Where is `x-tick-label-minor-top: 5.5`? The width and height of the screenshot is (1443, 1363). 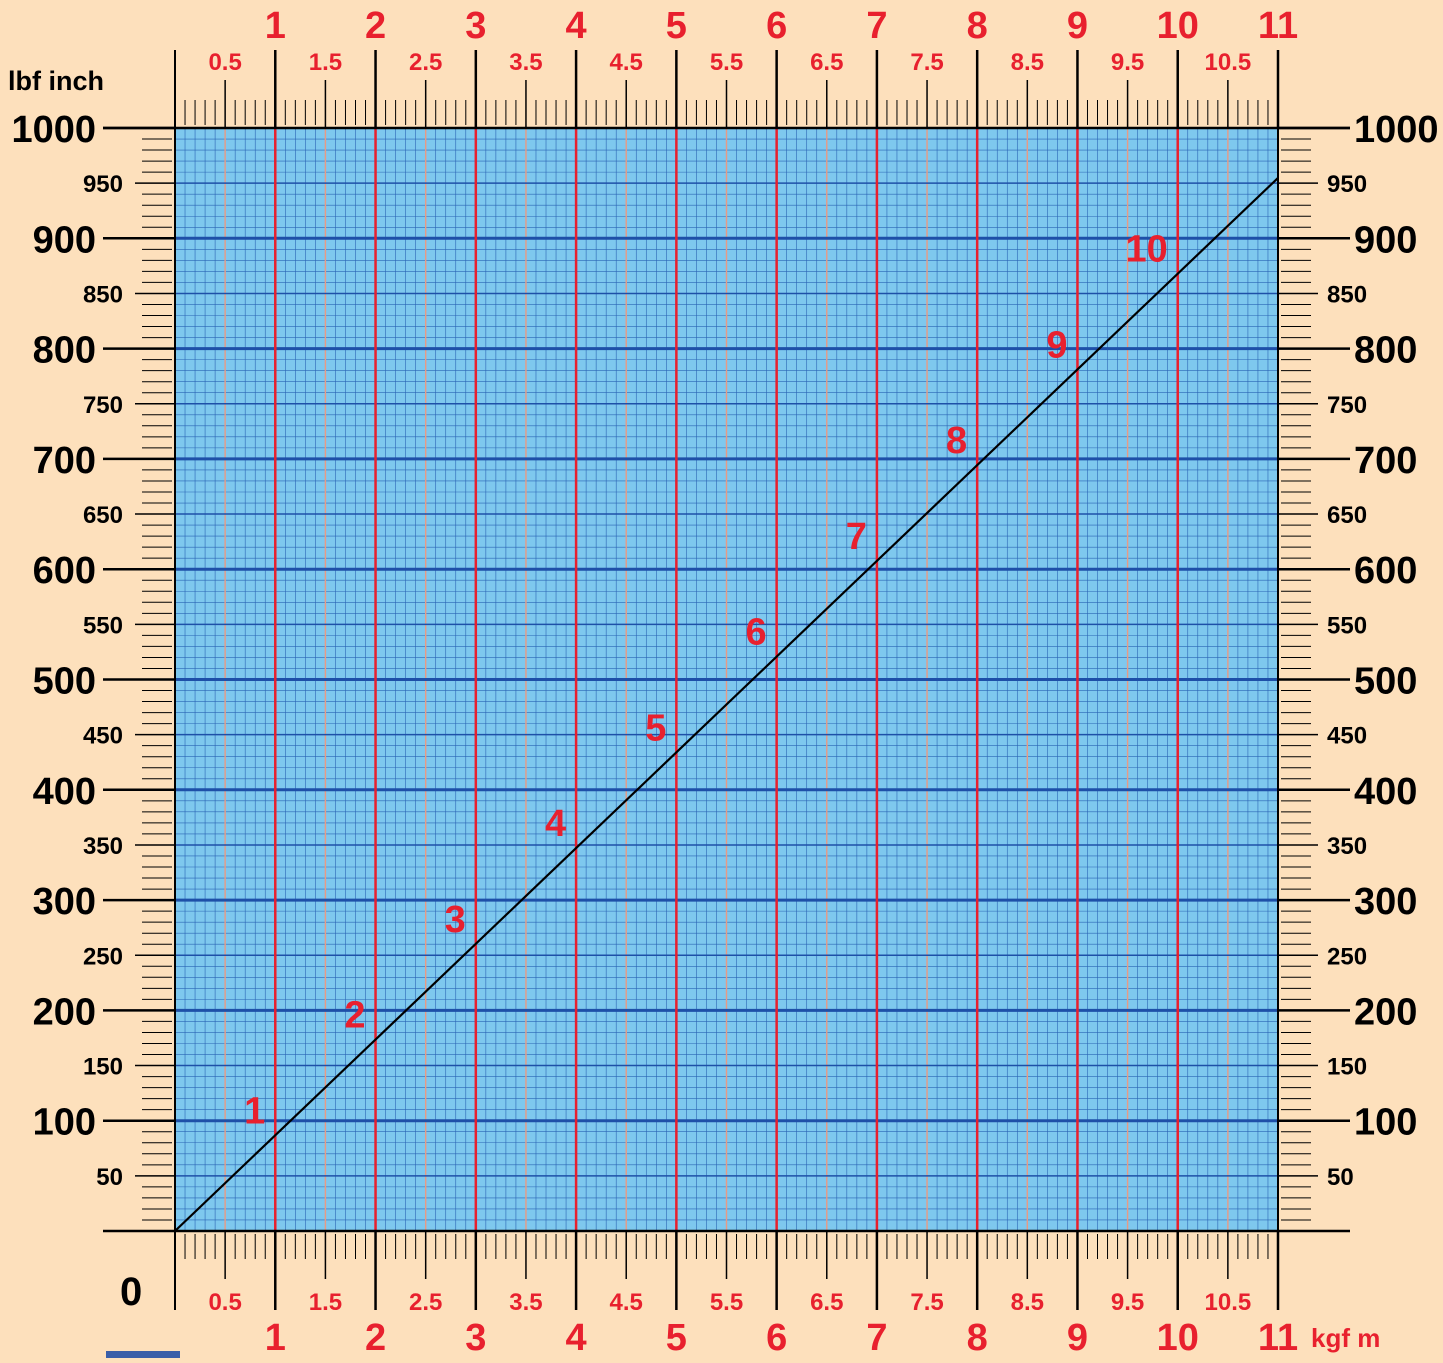
x-tick-label-minor-top: 5.5 is located at coordinates (726, 62).